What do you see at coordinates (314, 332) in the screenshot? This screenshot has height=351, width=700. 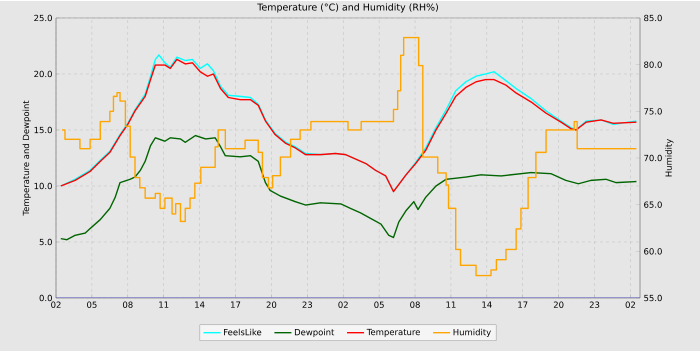 I see `legend-label: Dewpoint` at bounding box center [314, 332].